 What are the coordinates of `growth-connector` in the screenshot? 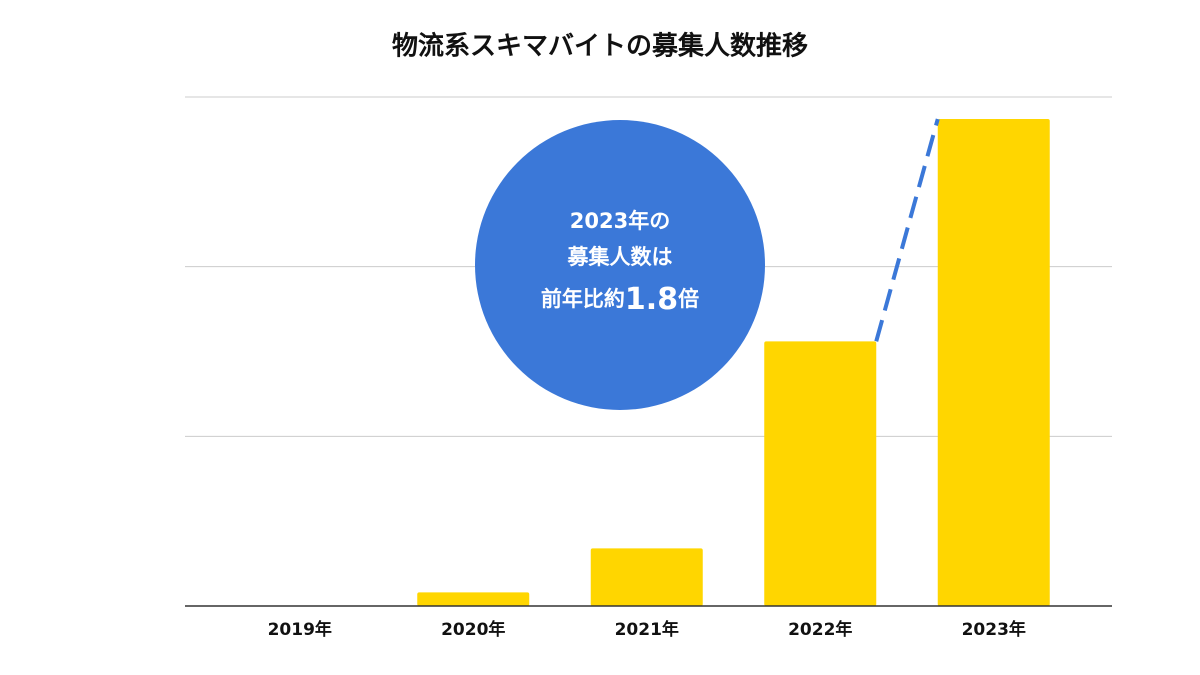 It's located at (907, 230).